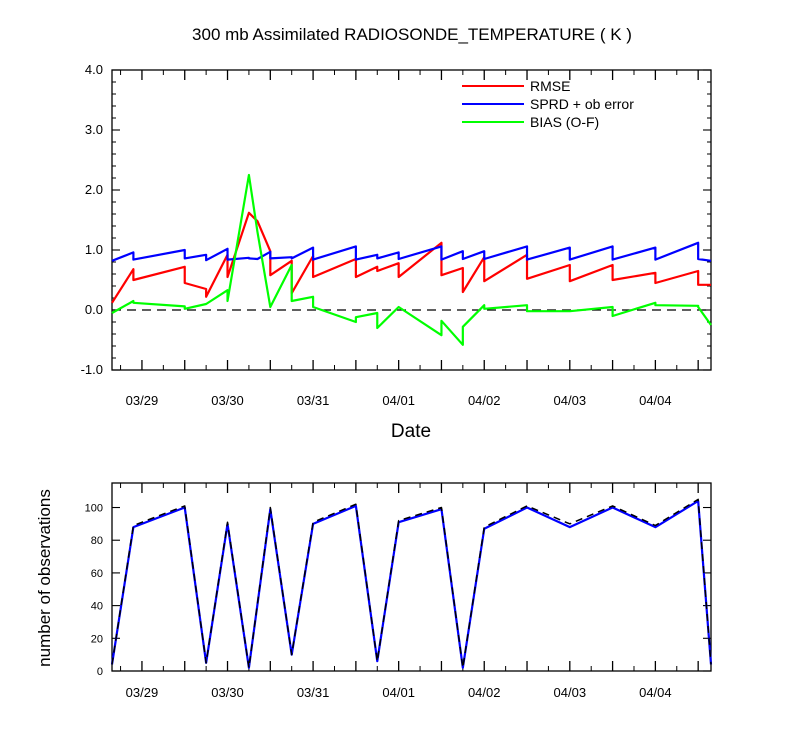  Describe the element at coordinates (94, 249) in the screenshot. I see `y-tick-label: 1.0` at that location.